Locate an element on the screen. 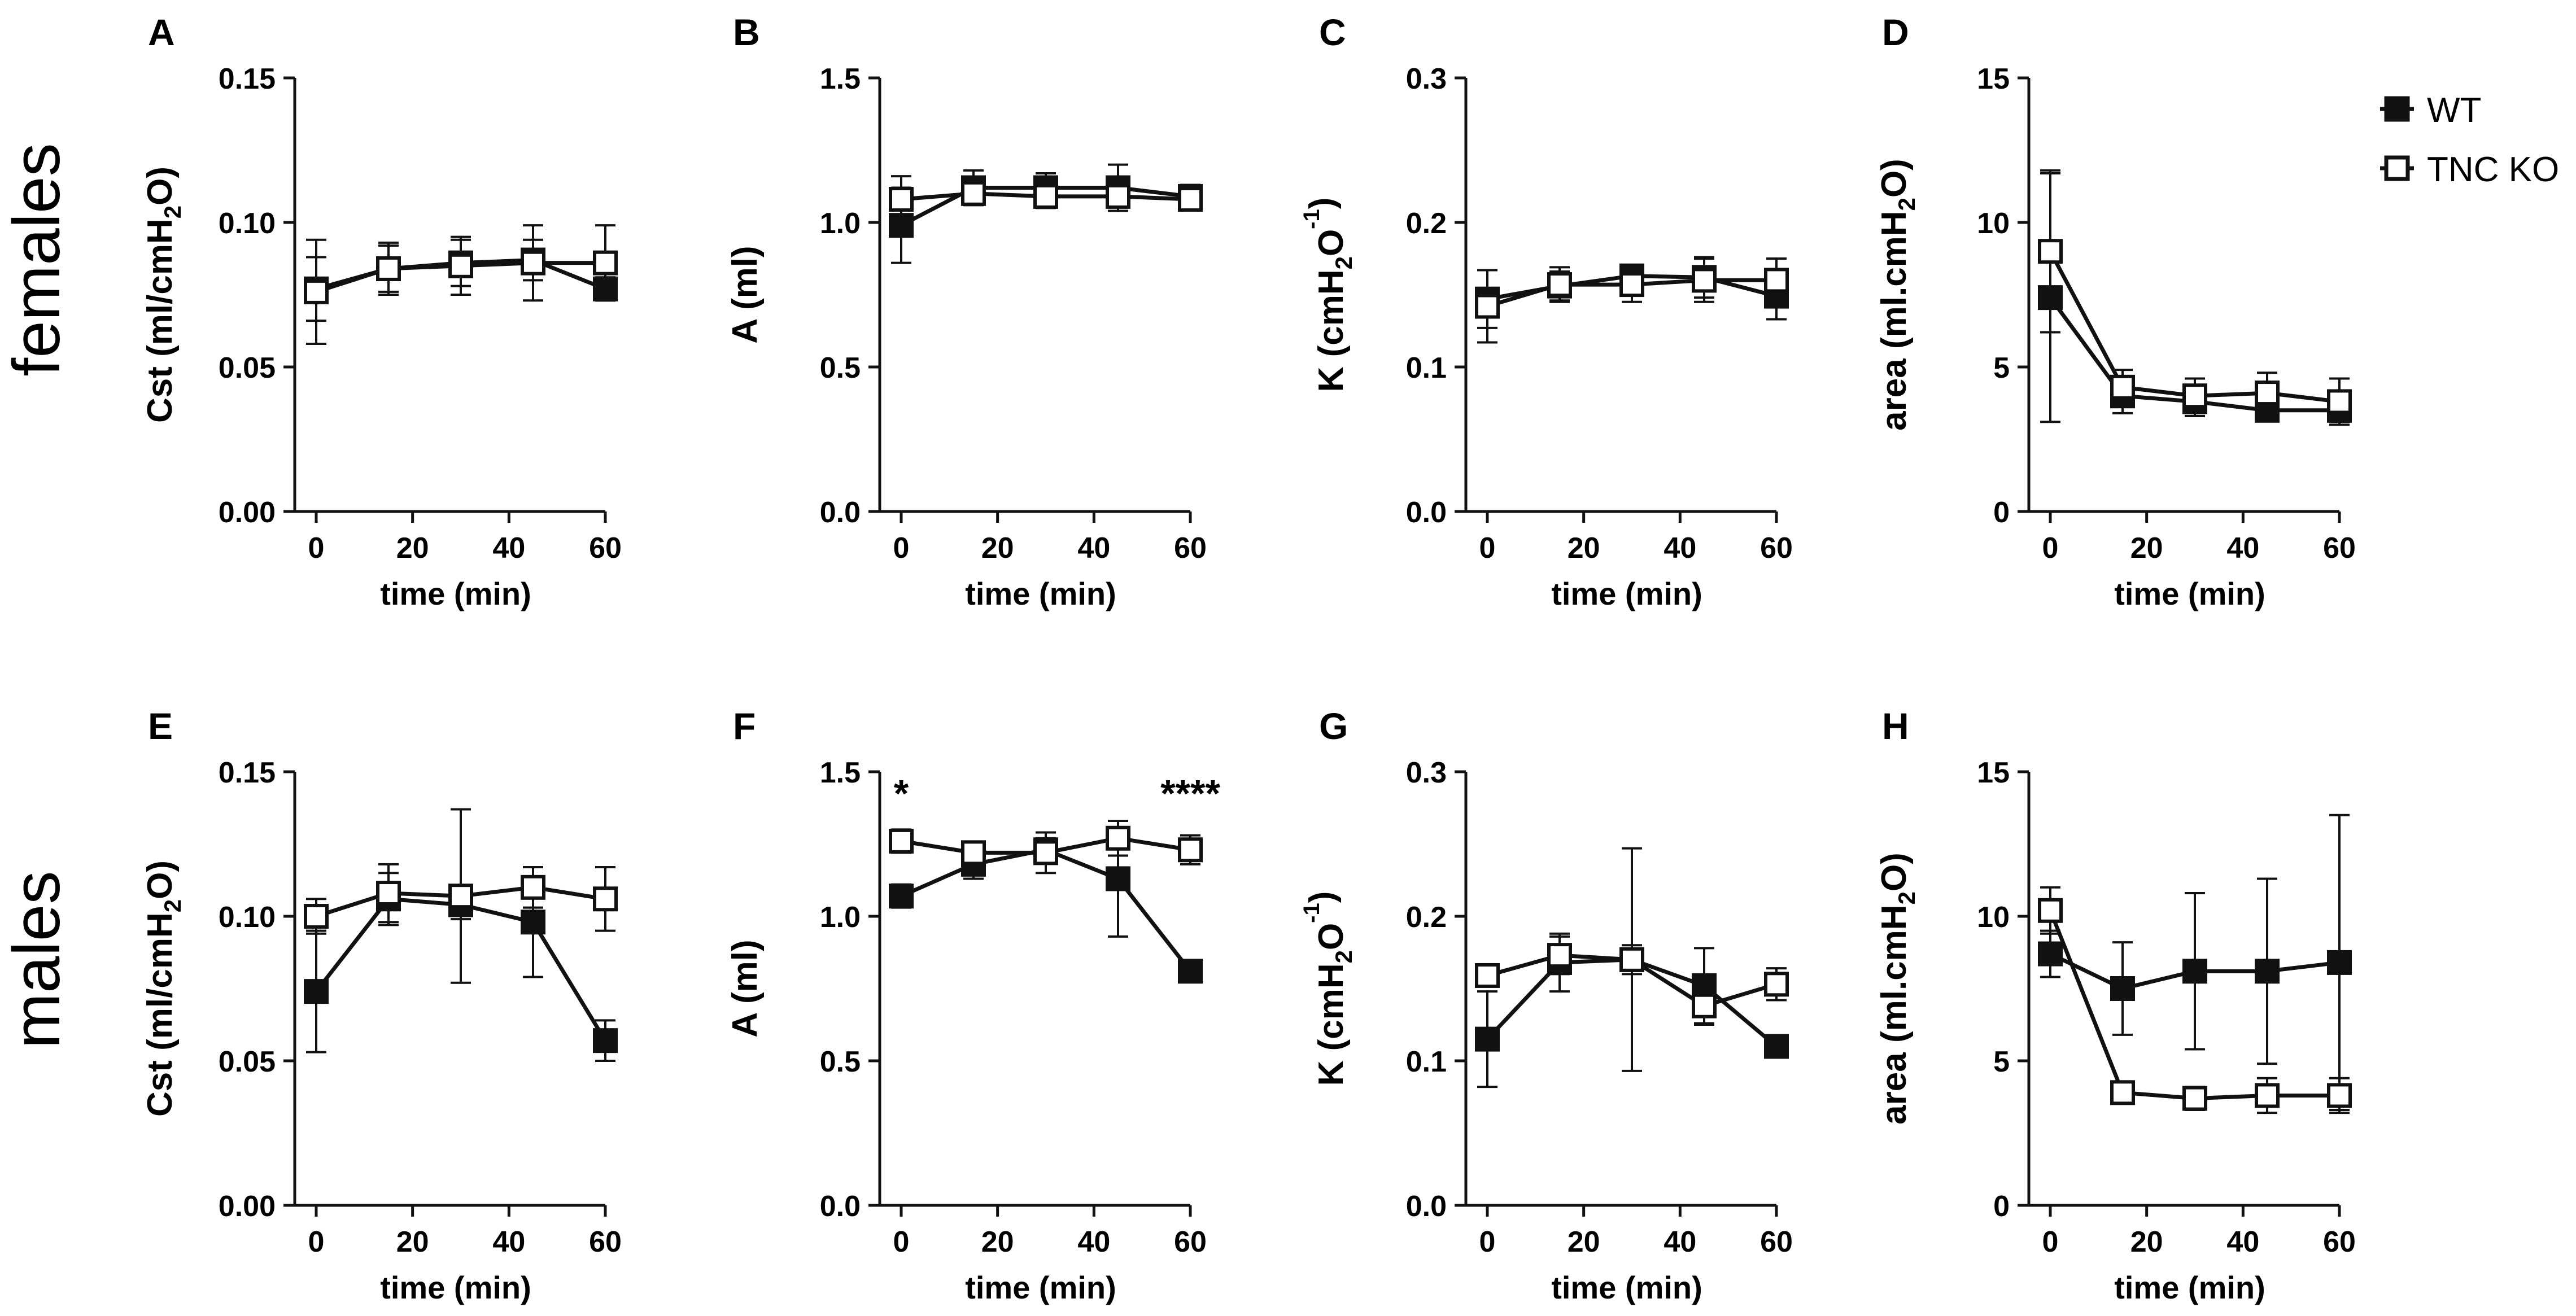 This screenshot has height=1316, width=2576. y-axis-title-part: -1 is located at coordinates (1311, 219).